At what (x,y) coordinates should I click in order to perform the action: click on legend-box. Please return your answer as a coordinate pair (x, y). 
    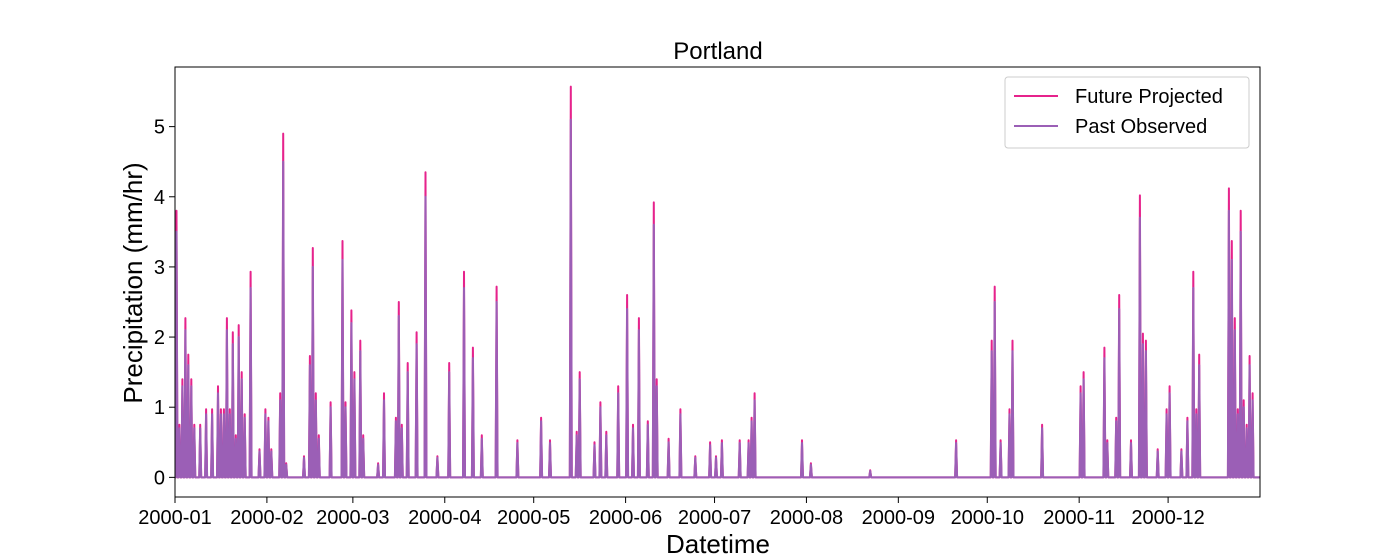
    Looking at the image, I should click on (1127, 112).